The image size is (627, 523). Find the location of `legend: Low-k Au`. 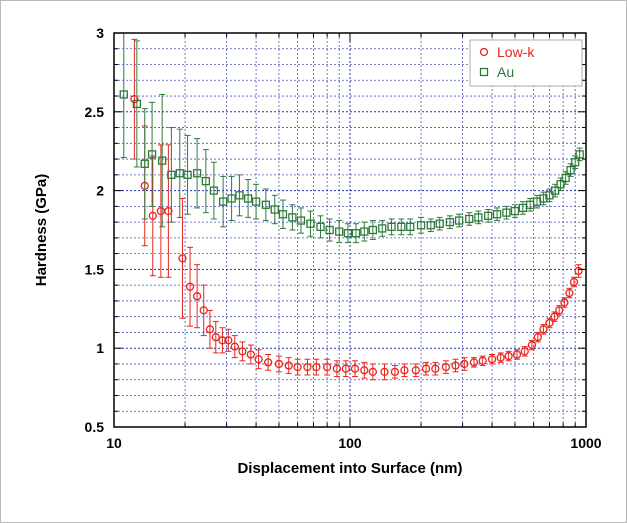

legend: Low-k Au is located at coordinates (526, 63).